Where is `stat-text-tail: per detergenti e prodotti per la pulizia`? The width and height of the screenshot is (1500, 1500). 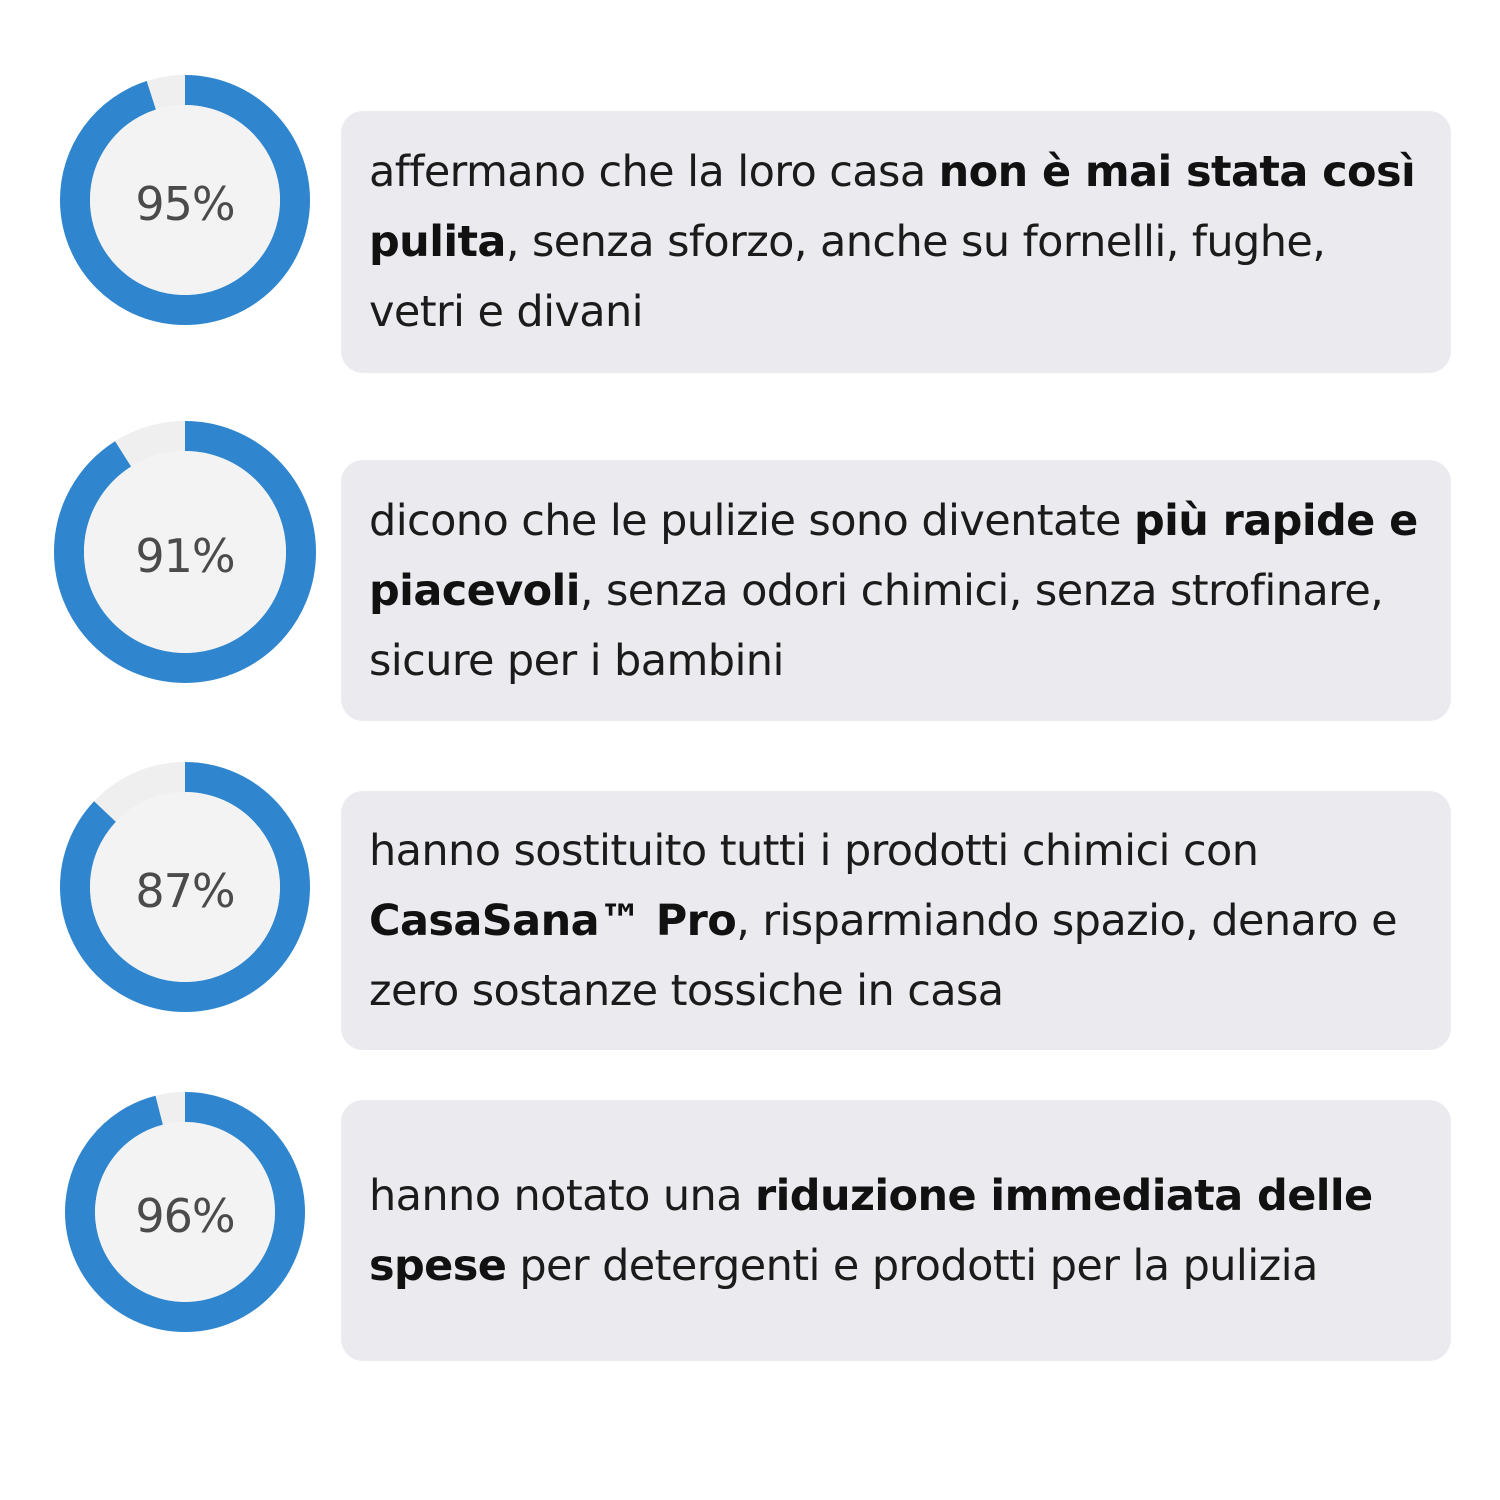 stat-text-tail: per detergenti e prodotti per la pulizia is located at coordinates (912, 1265).